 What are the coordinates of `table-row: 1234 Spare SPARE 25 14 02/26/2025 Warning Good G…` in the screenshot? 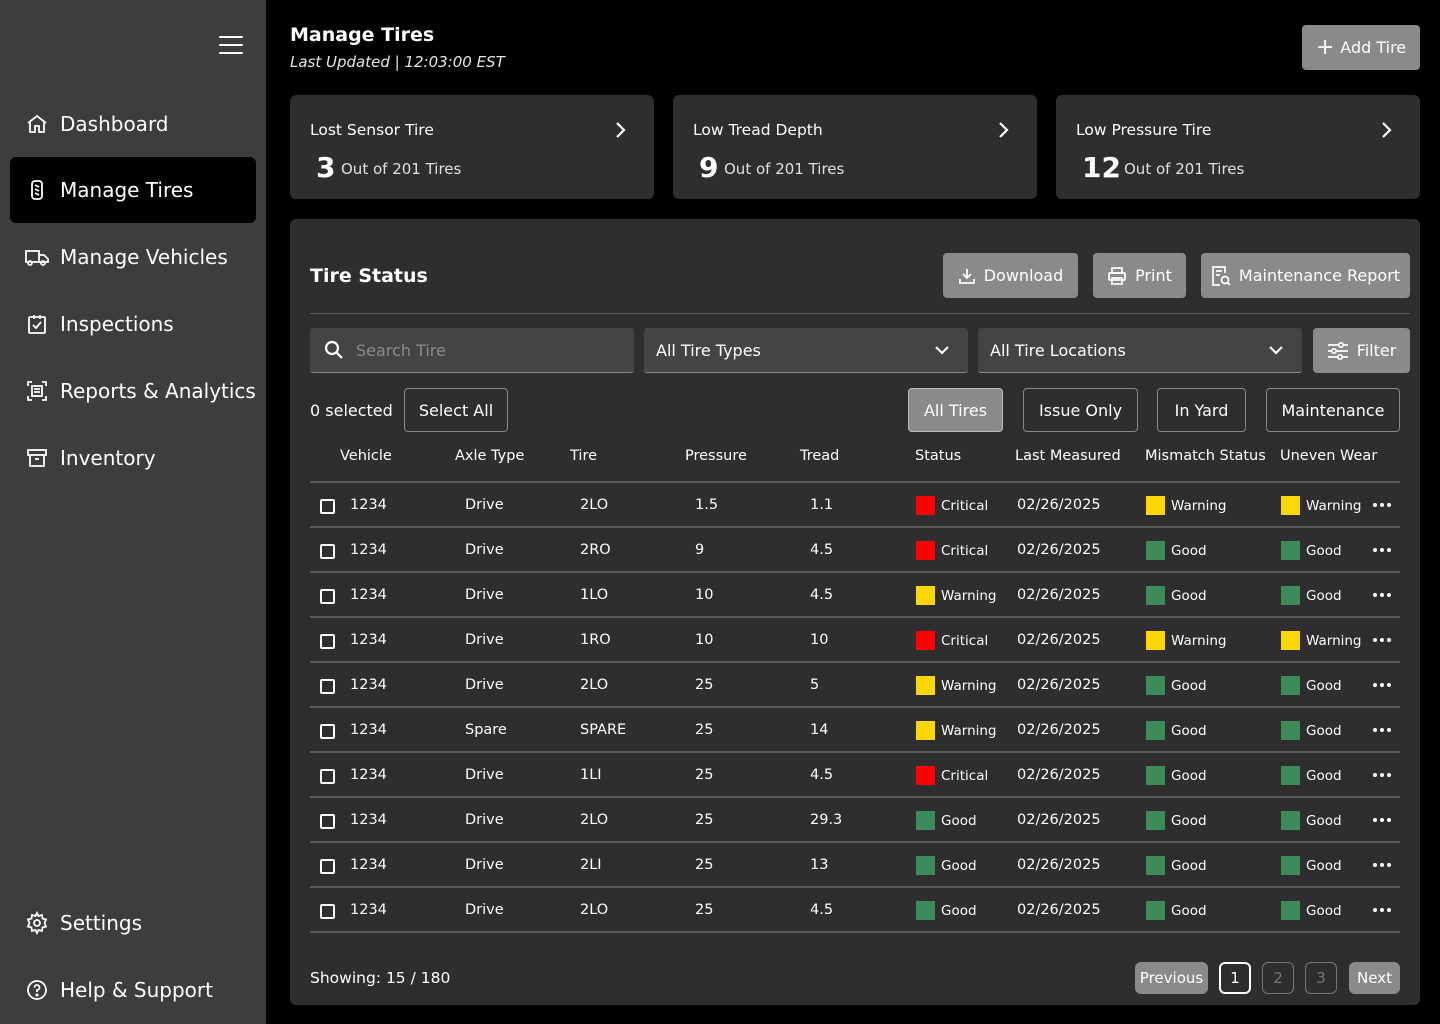 It's located at (855, 730).